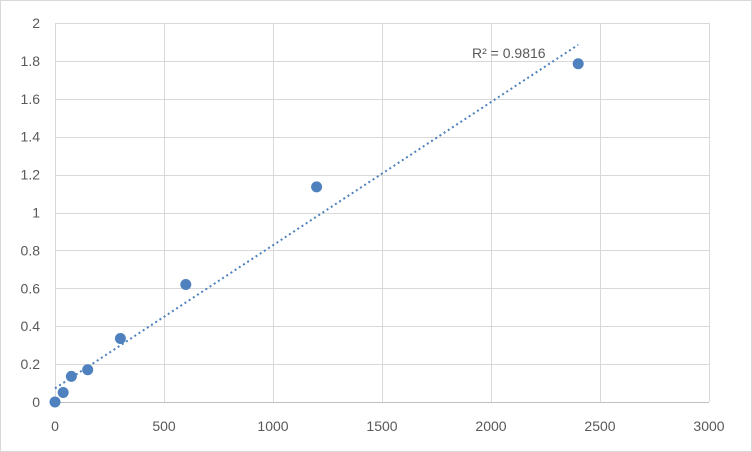  Describe the element at coordinates (36, 213) in the screenshot. I see `y-tick-label: 1` at that location.